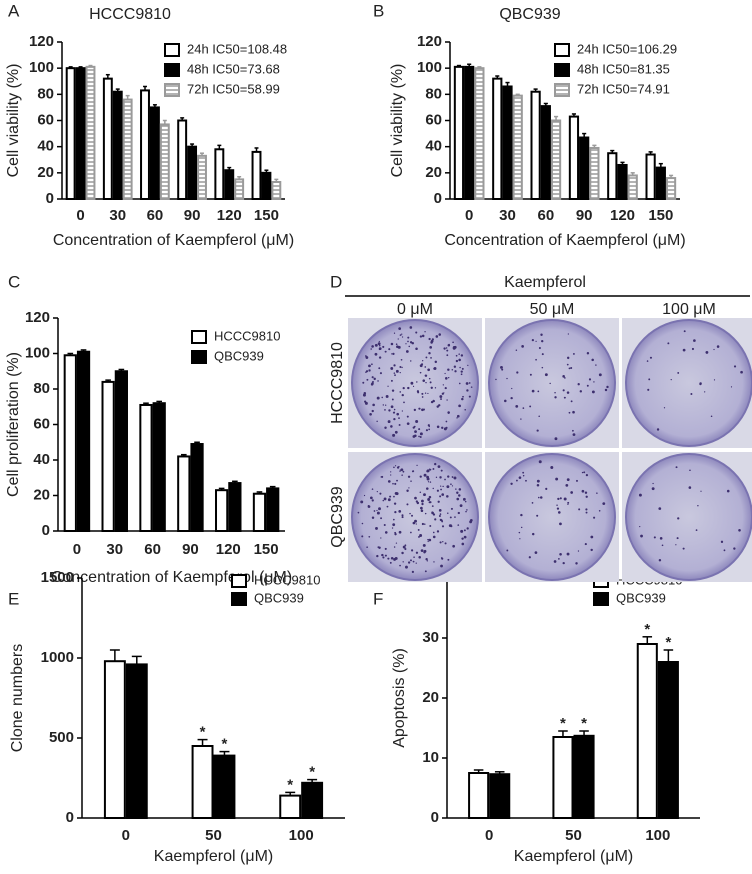 The width and height of the screenshot is (752, 874). What do you see at coordinates (279, 597) in the screenshot?
I see `legend-label: QBC939` at bounding box center [279, 597].